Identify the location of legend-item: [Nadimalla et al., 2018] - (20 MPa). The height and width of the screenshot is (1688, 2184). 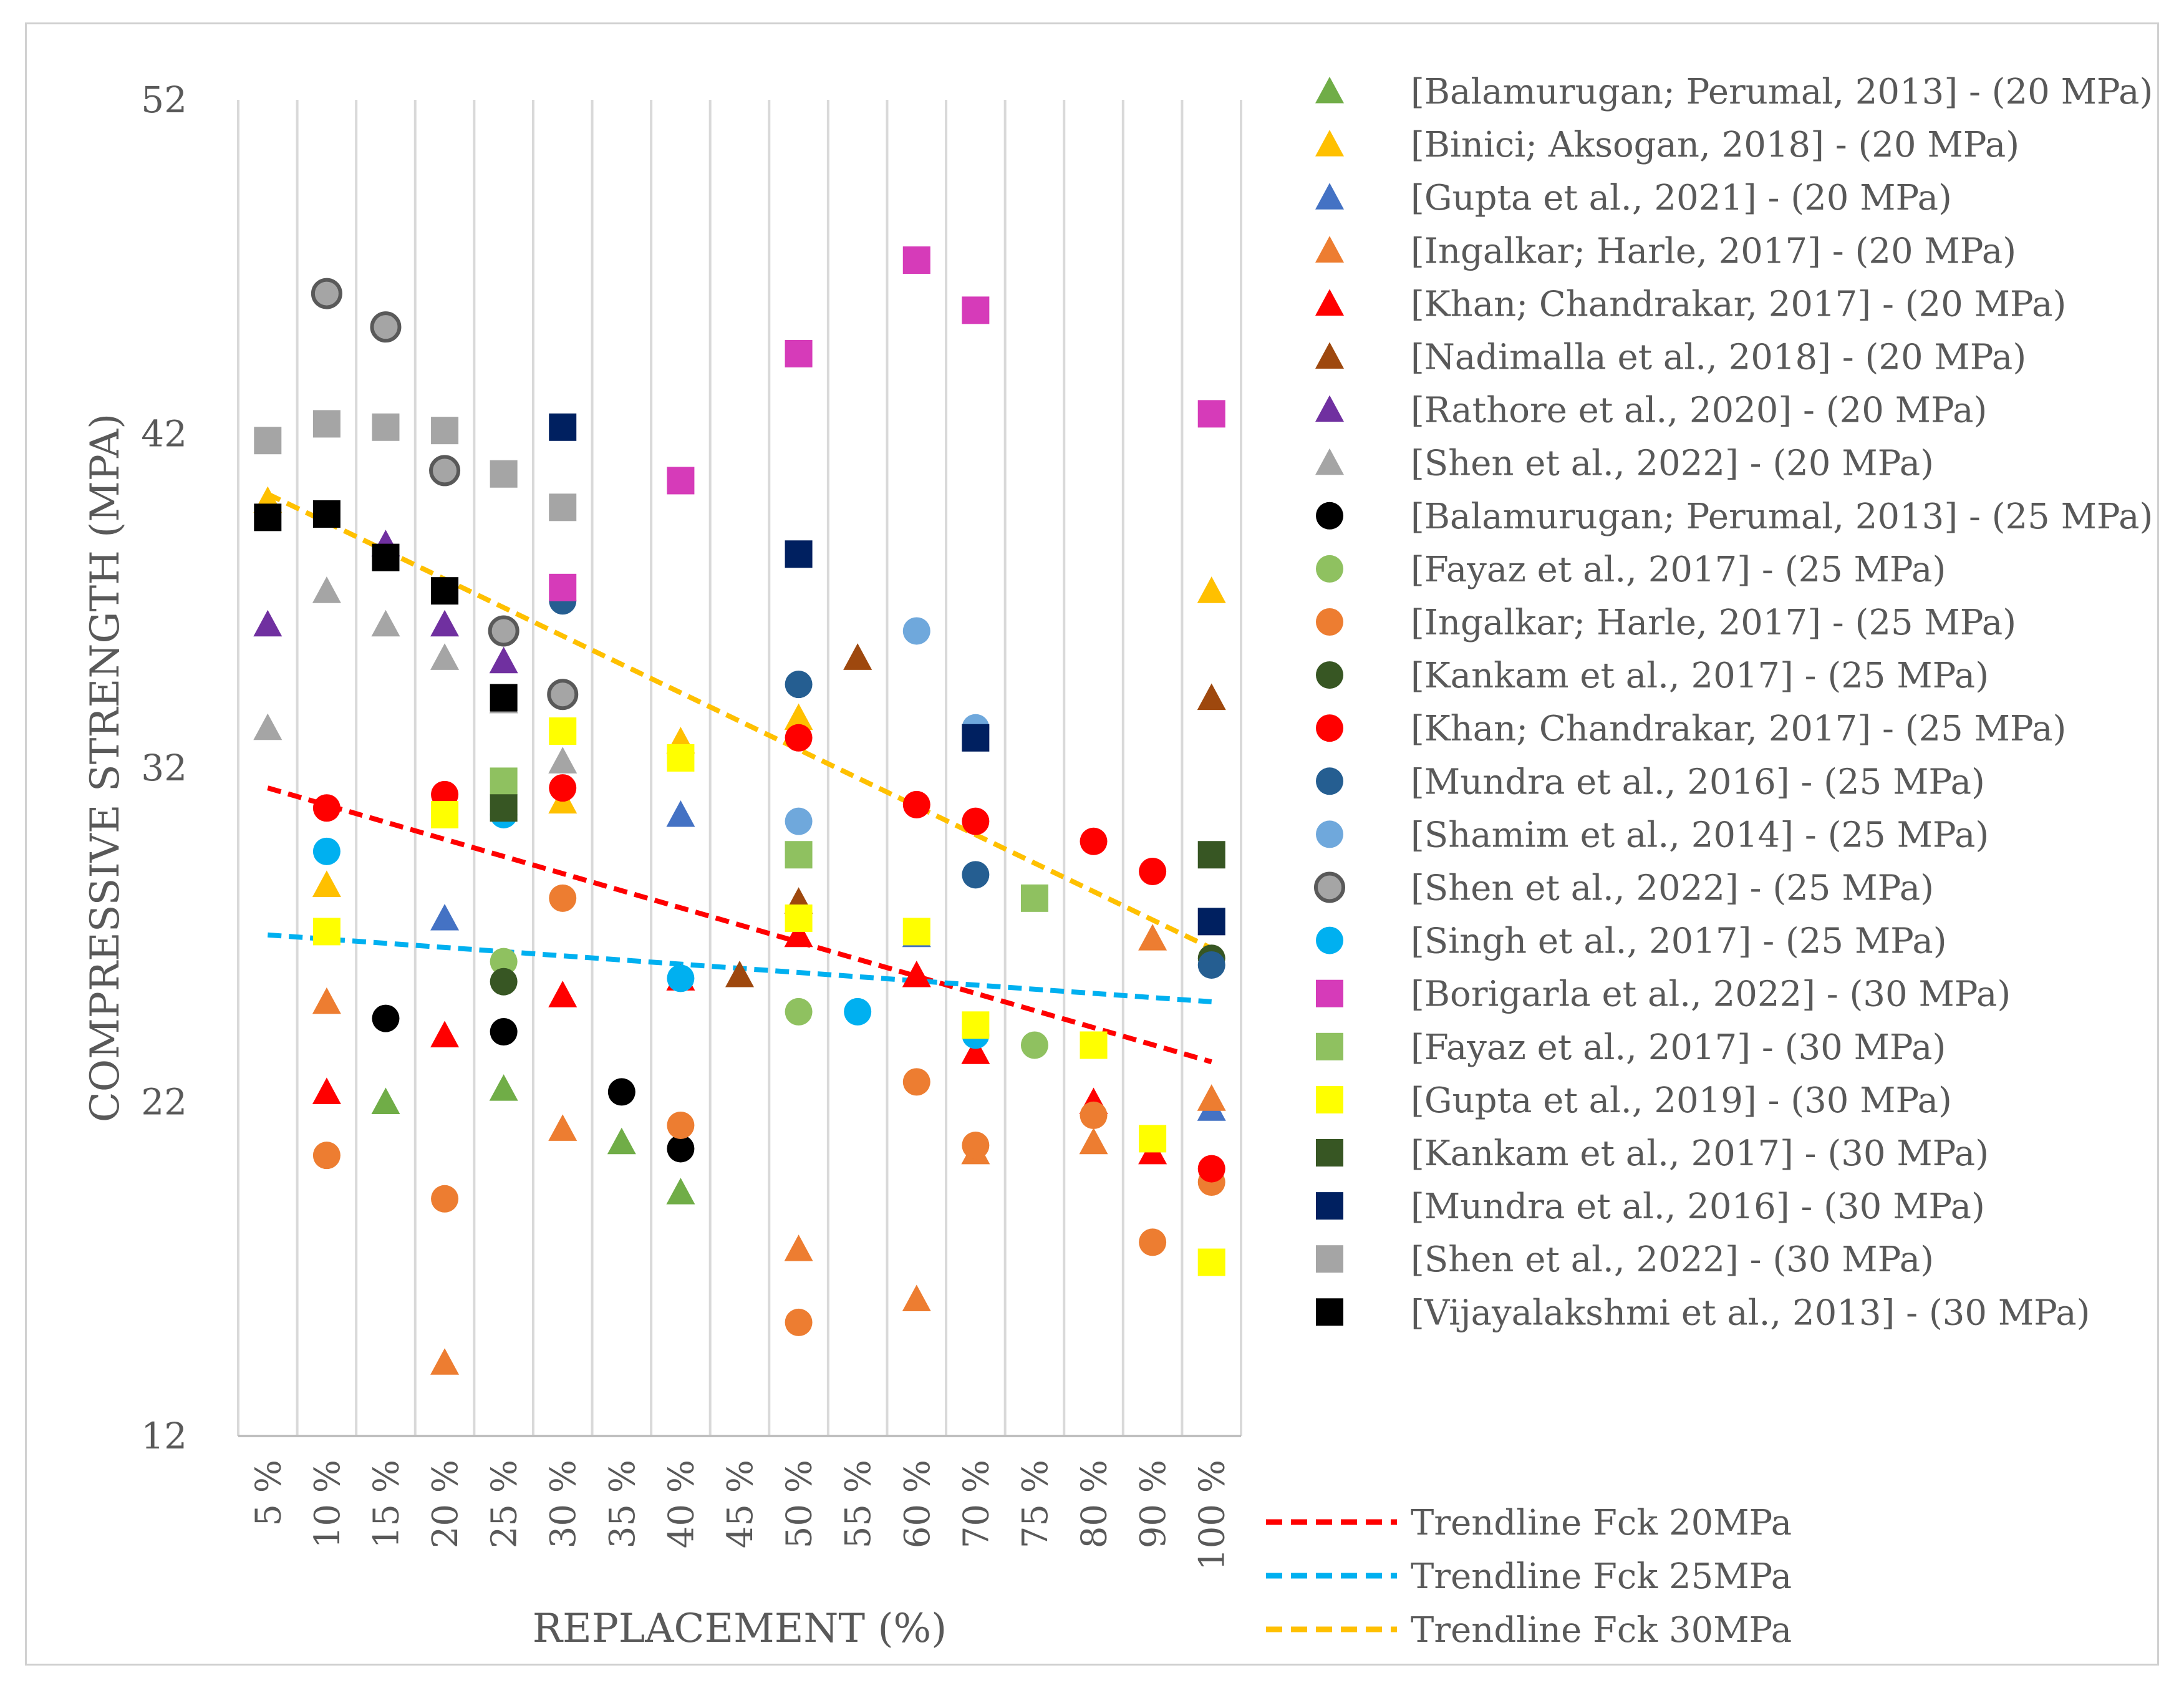
(1670, 357).